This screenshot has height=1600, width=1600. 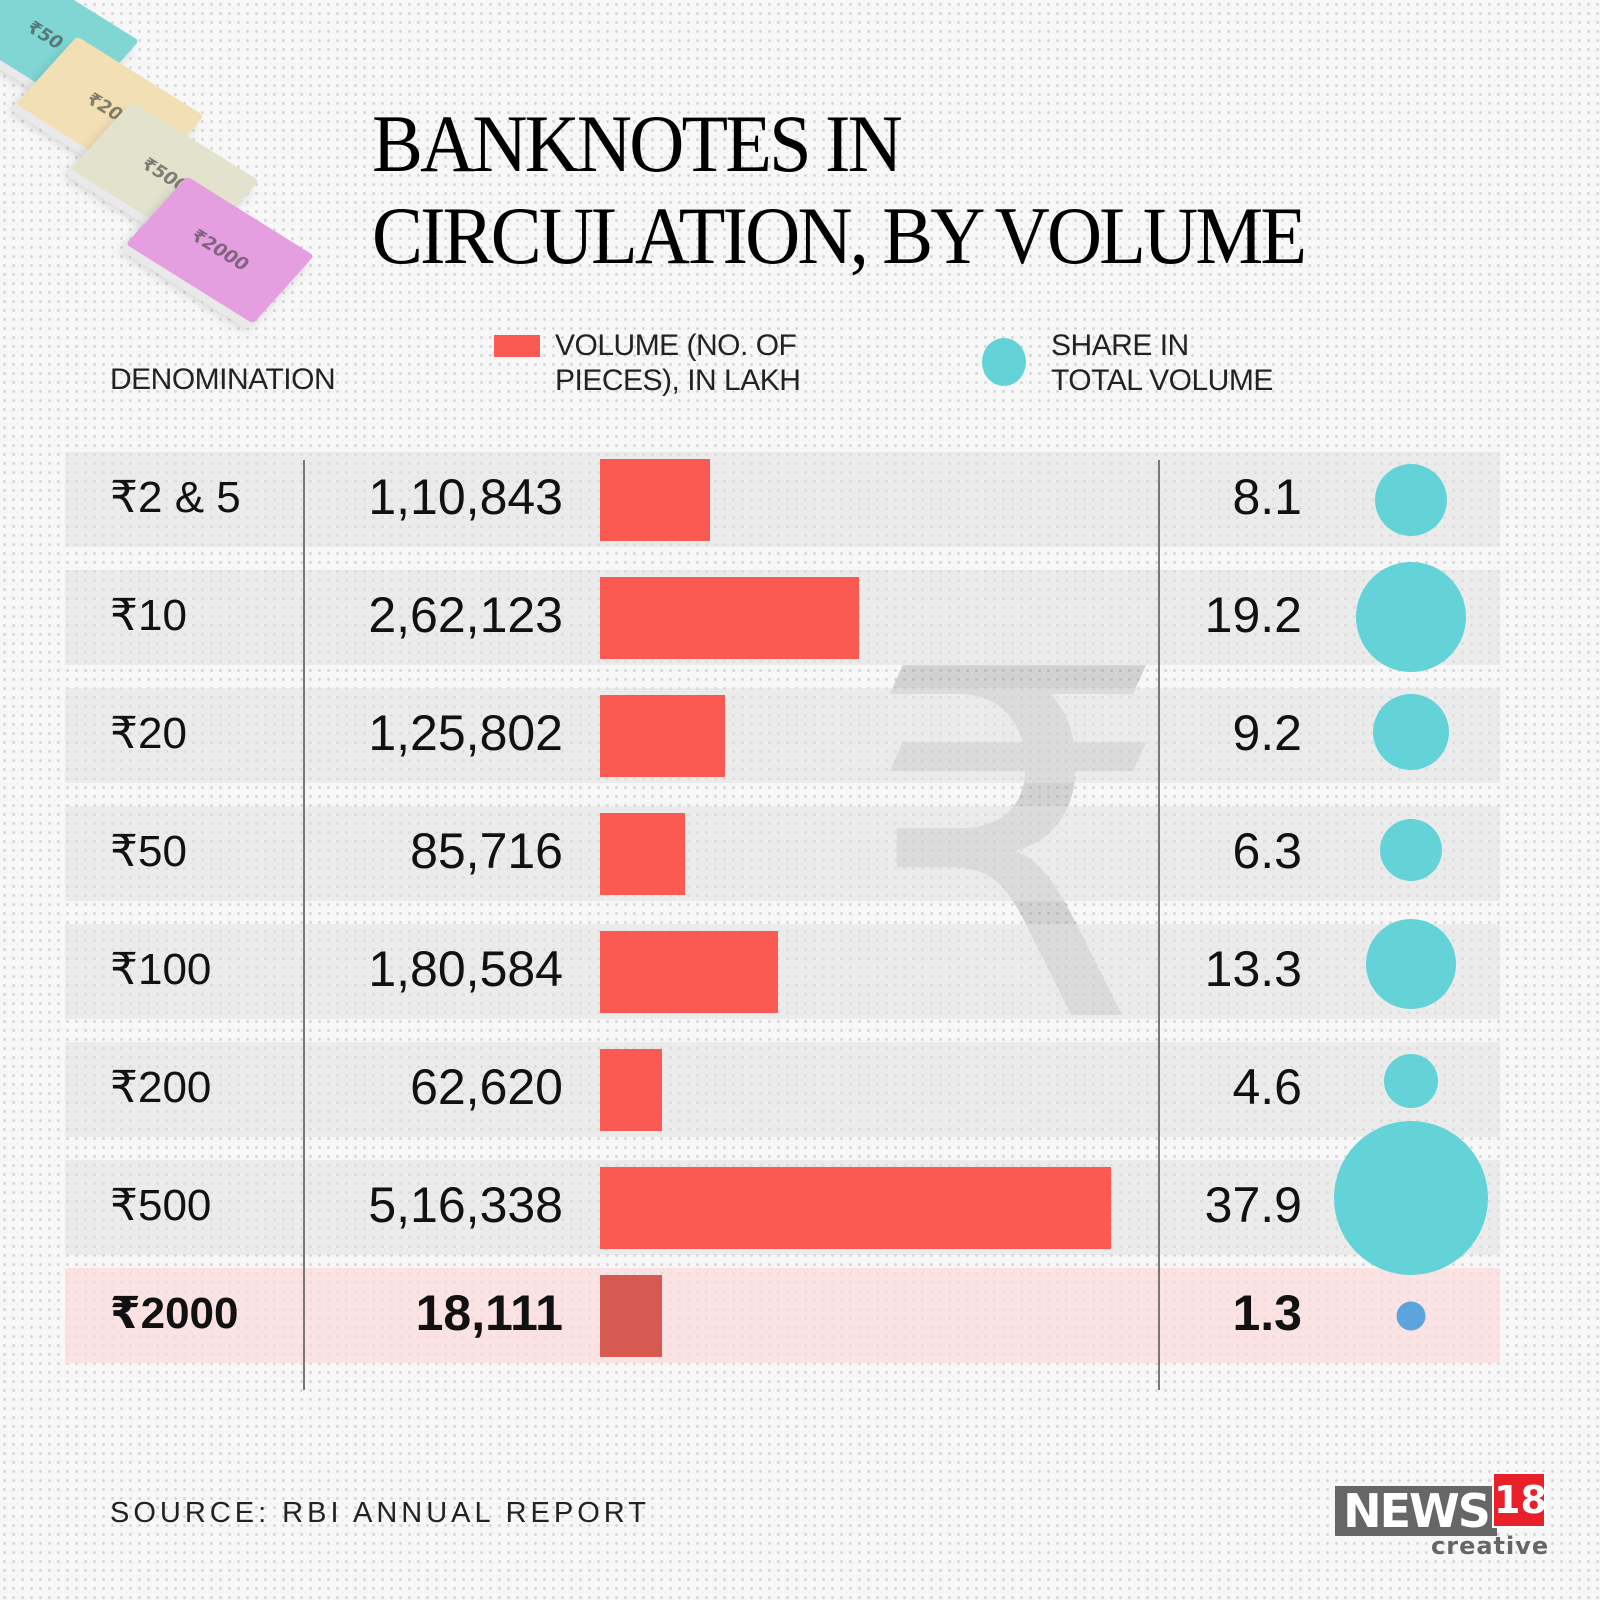 I want to click on table-row-highlighted: ₹2000 18,111 1.3, so click(x=782, y=1315).